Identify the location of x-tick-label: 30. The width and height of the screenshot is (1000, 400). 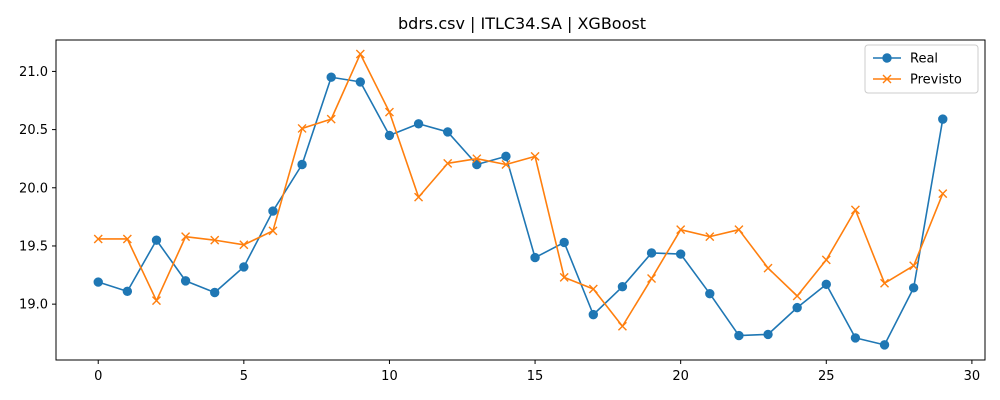
(972, 376).